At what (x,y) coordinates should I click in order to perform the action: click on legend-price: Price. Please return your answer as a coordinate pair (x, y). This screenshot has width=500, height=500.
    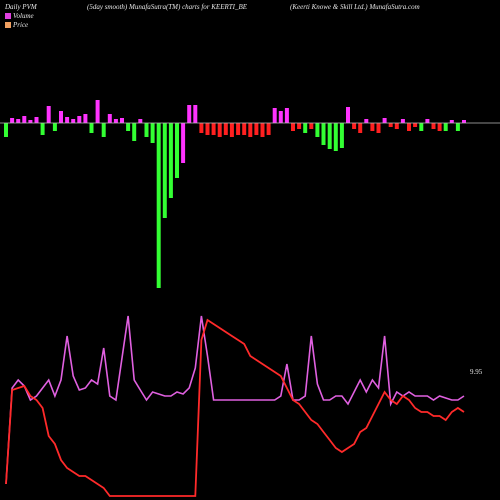
    Looking at the image, I should click on (16, 25).